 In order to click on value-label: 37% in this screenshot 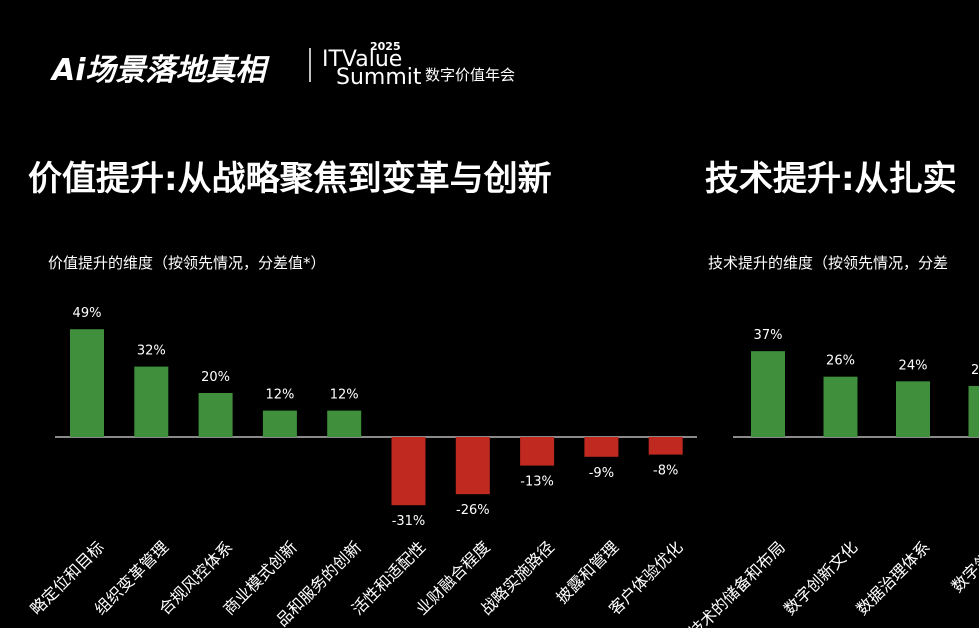, I will do `click(768, 335)`.